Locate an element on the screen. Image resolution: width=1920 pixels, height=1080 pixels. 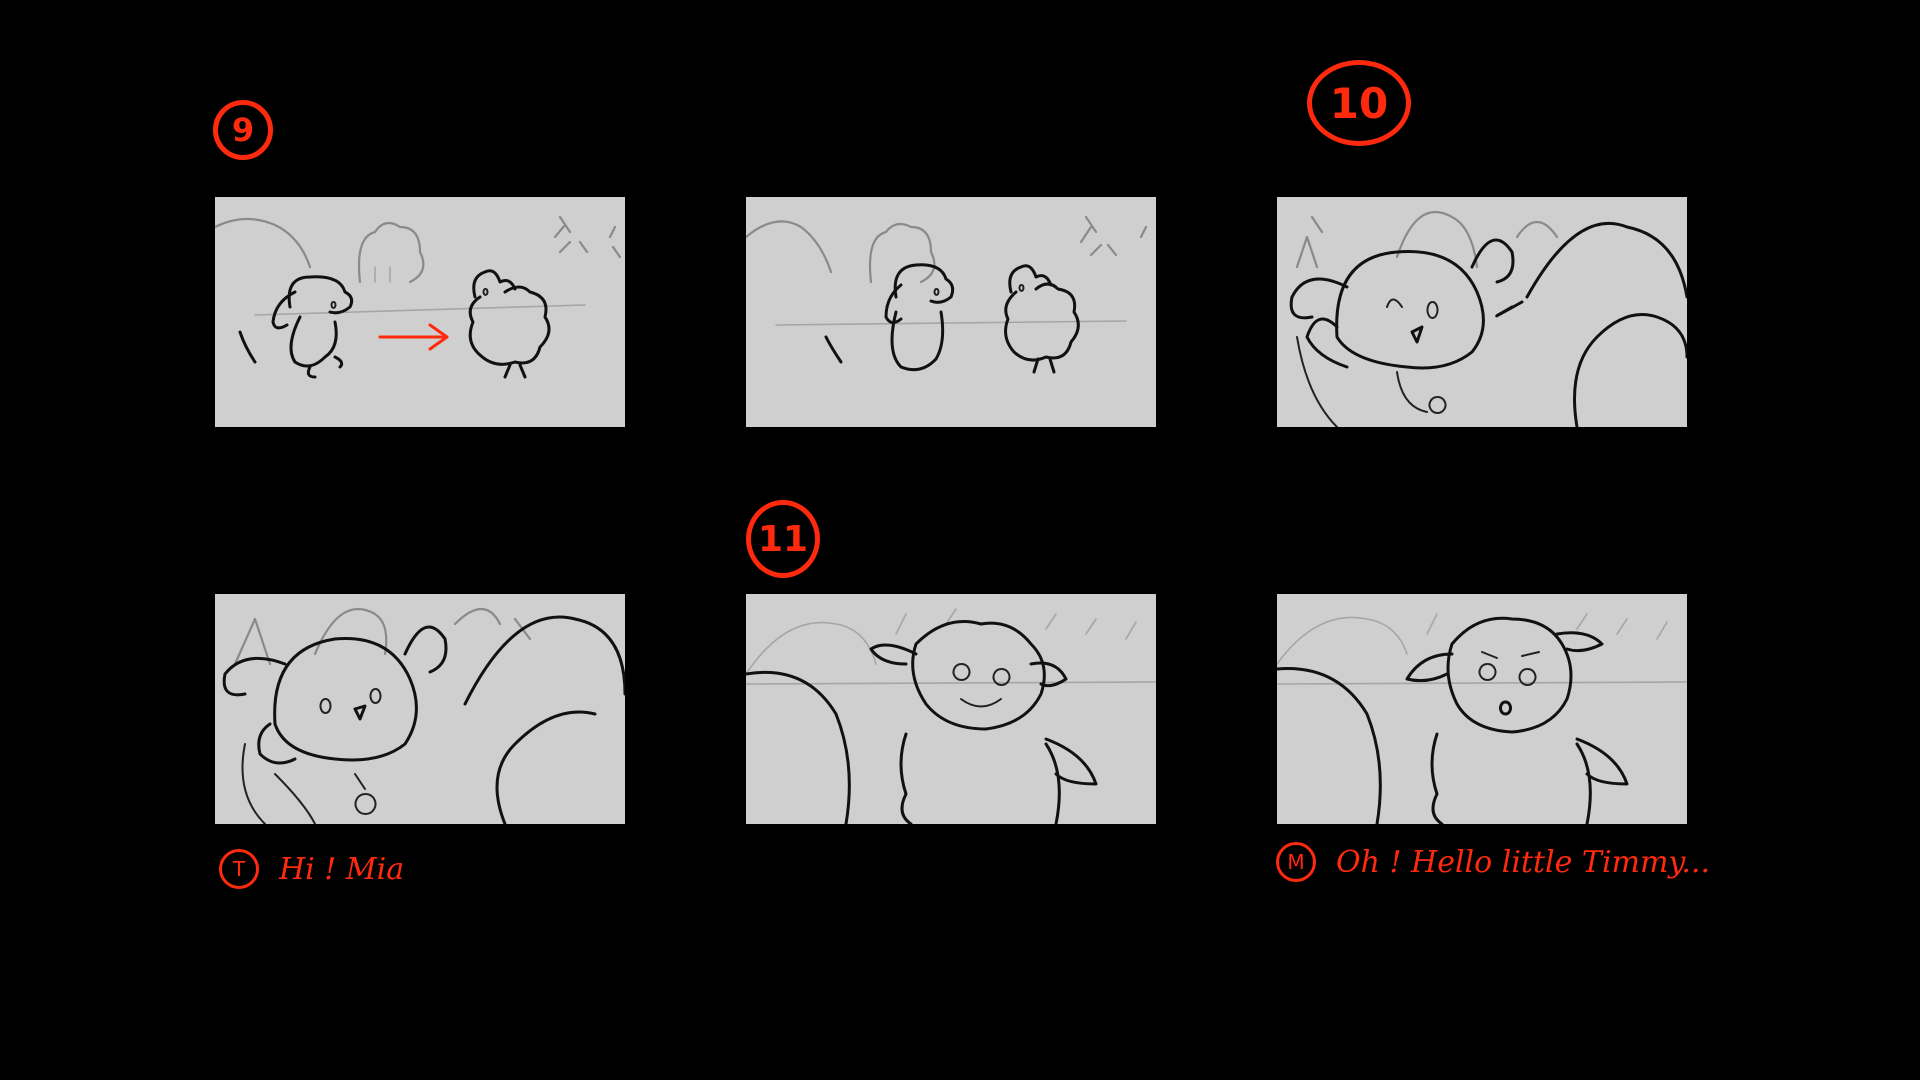
shot-number-9: 9 is located at coordinates (243, 130).